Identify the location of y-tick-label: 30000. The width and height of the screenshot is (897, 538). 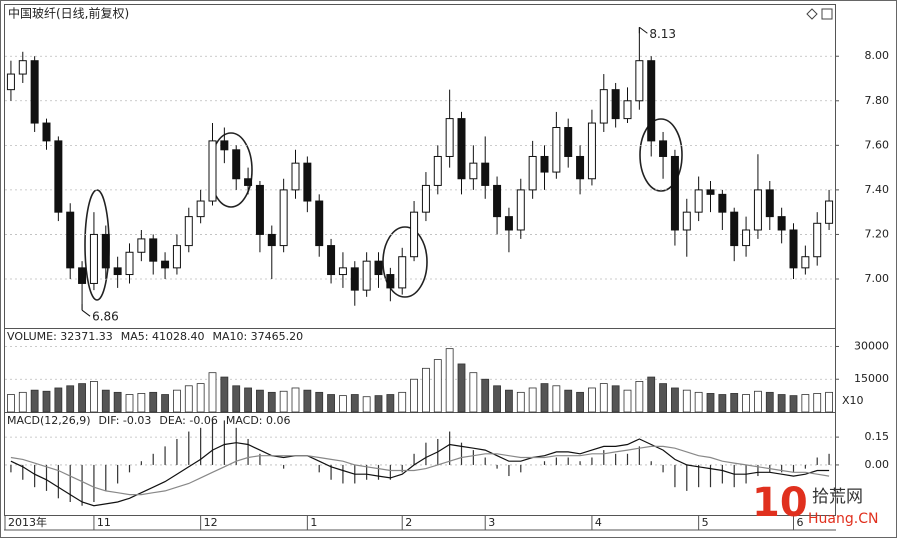
(871, 345).